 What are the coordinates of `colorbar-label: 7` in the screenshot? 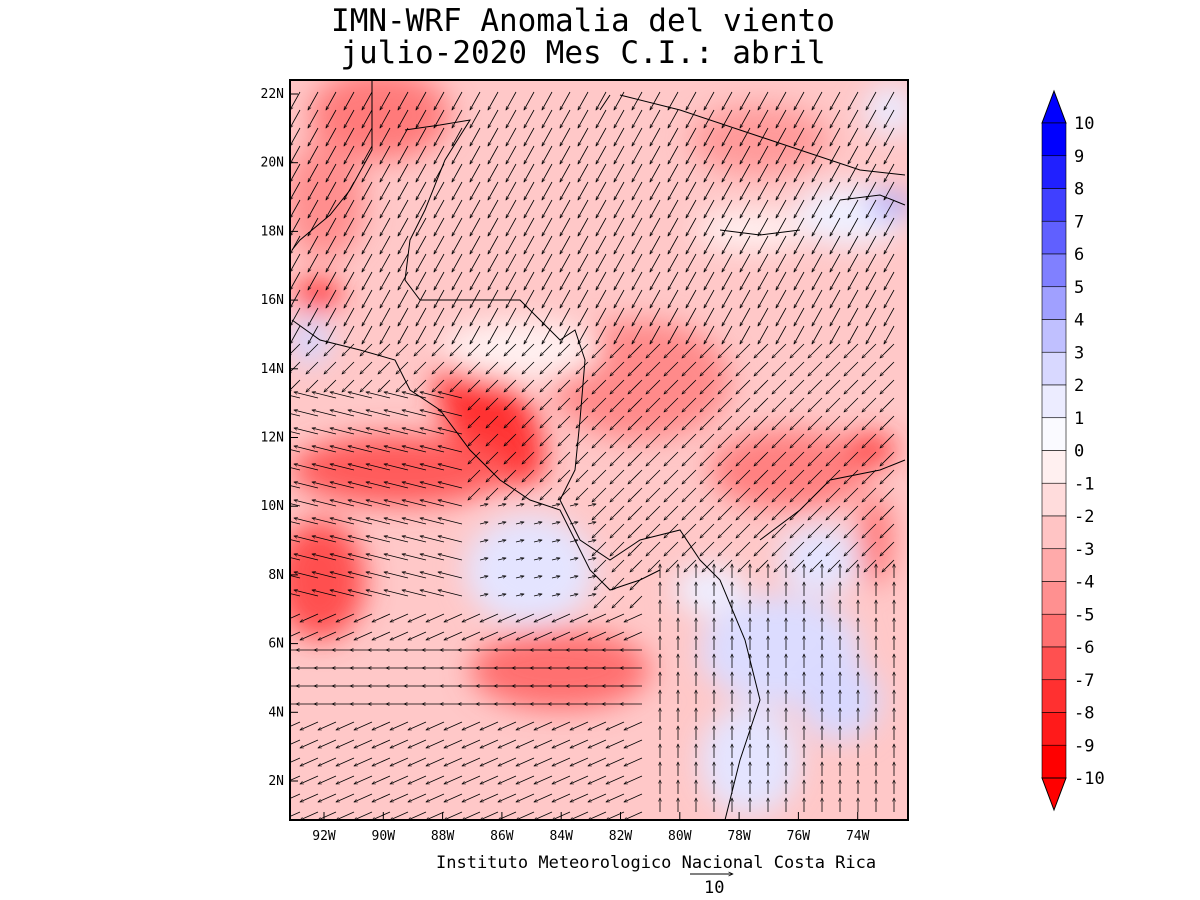 It's located at (1079, 222).